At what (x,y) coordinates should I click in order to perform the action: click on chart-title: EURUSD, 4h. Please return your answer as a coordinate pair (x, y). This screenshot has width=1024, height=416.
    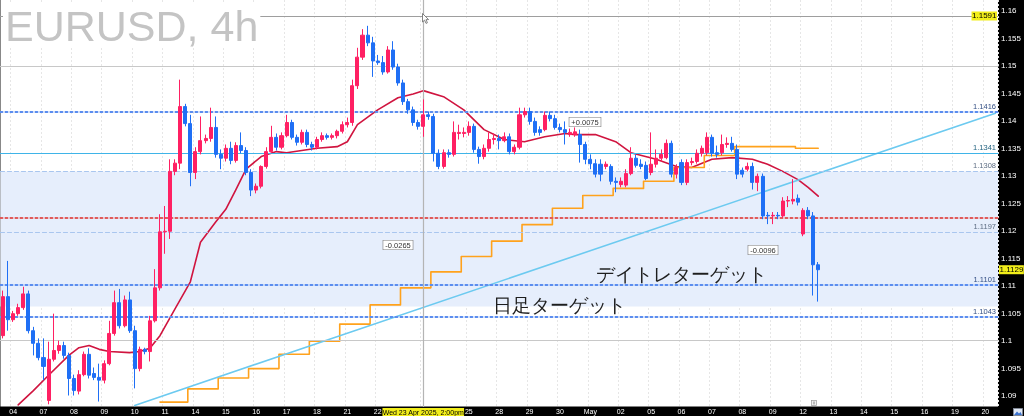
    Looking at the image, I should click on (132, 25).